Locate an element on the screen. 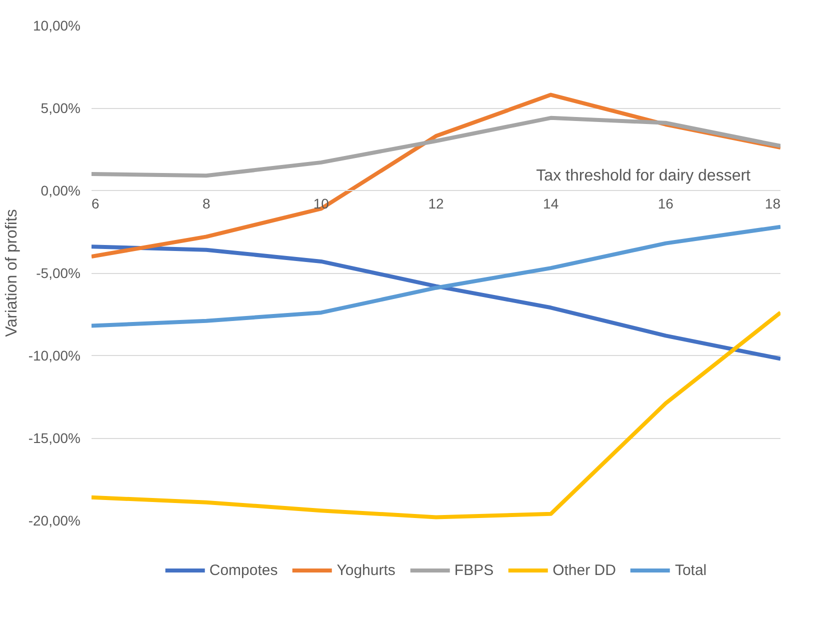  y-tick-label: -10,00% is located at coordinates (54, 356).